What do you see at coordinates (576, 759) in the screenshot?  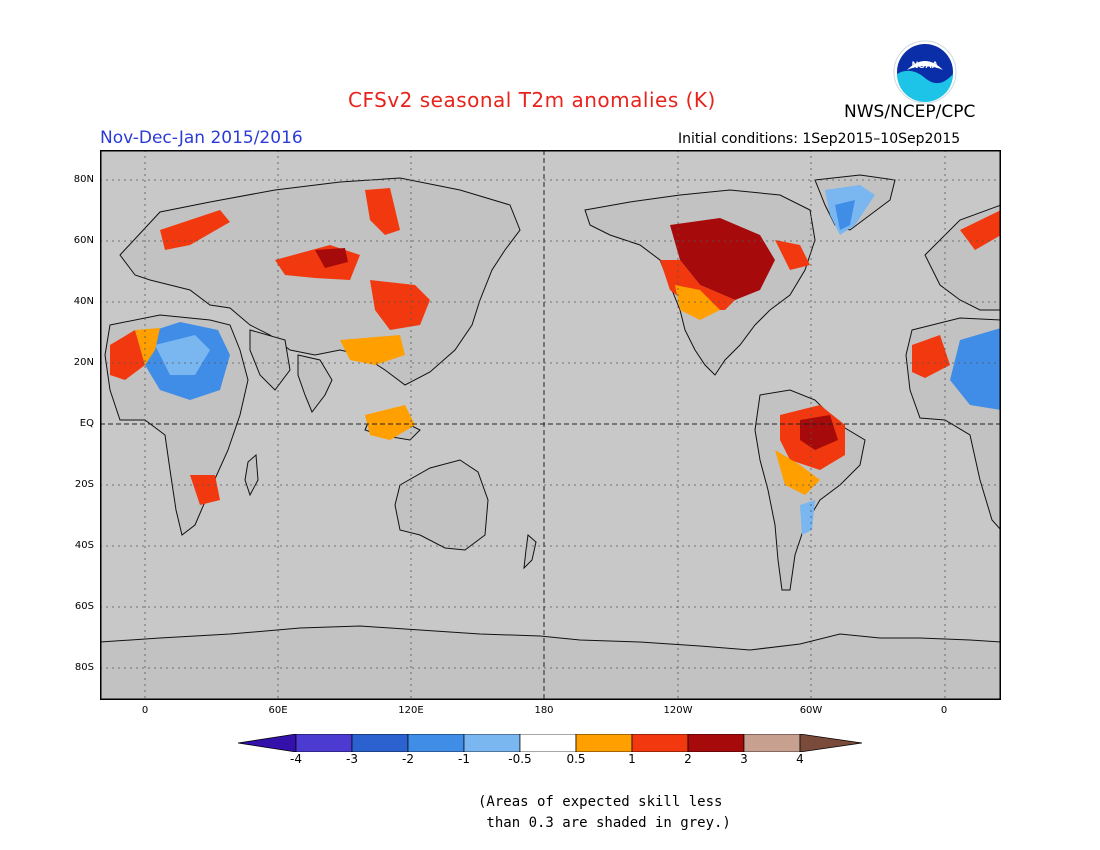 I see `colorbar-label-0-5: 0.5` at bounding box center [576, 759].